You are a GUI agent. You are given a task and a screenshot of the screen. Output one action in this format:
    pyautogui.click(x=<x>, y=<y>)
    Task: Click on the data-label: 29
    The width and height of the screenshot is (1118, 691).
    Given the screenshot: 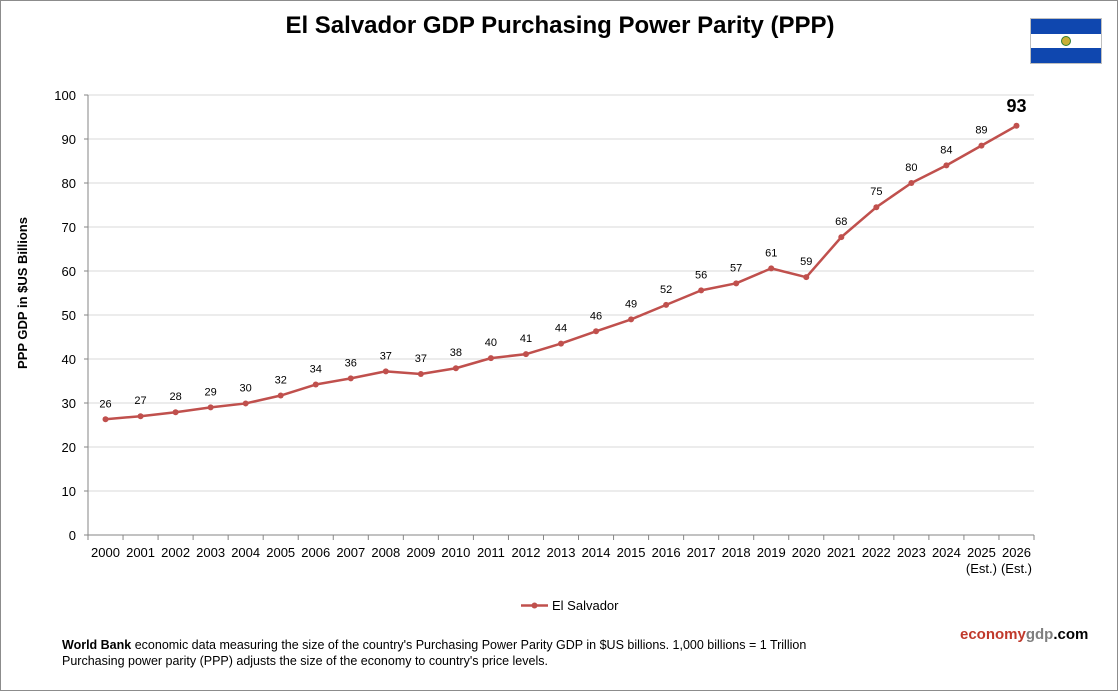 What is the action you would take?
    pyautogui.click(x=211, y=392)
    